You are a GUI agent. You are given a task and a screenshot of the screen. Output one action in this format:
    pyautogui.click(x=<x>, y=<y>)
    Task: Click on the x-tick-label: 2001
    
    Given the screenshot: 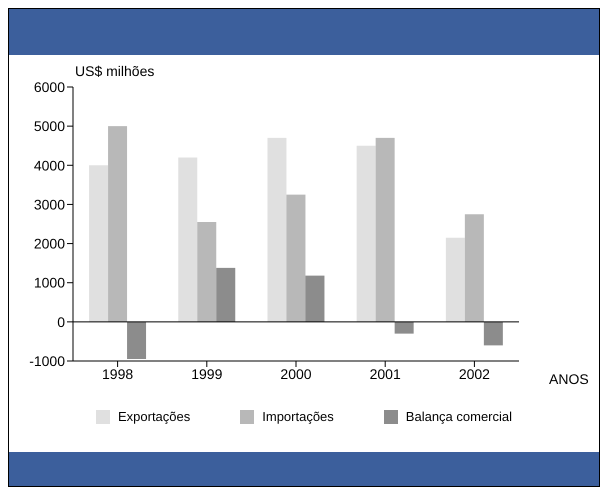 What is the action you would take?
    pyautogui.click(x=385, y=374)
    